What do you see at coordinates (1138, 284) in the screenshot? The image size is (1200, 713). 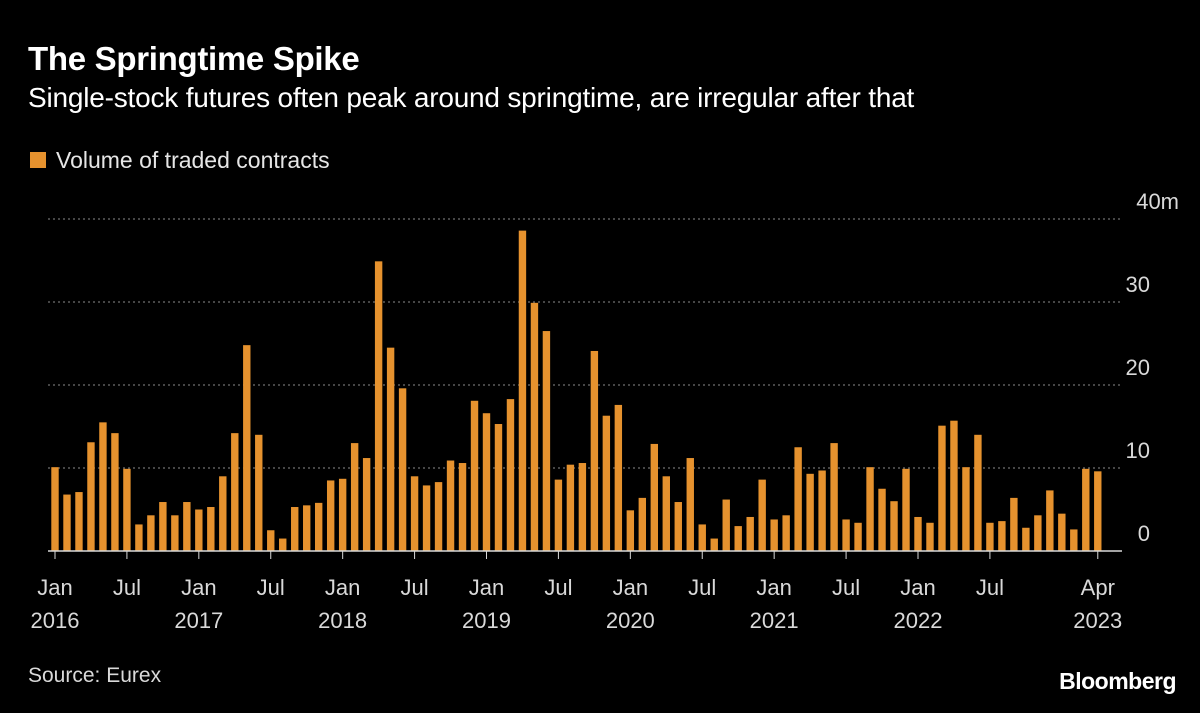 I see `y-tick-label: 30` at bounding box center [1138, 284].